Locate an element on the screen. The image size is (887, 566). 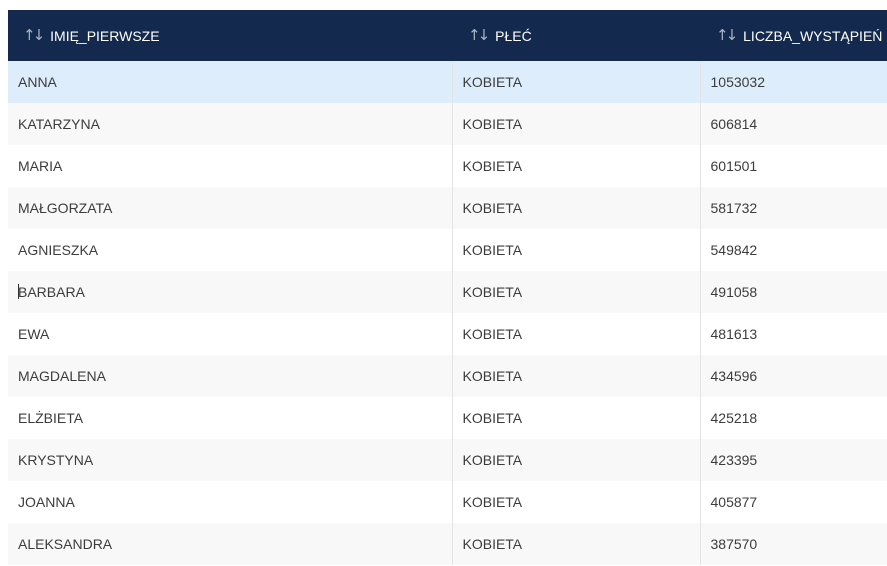
cell-name: KRYSTYNA is located at coordinates (230, 460).